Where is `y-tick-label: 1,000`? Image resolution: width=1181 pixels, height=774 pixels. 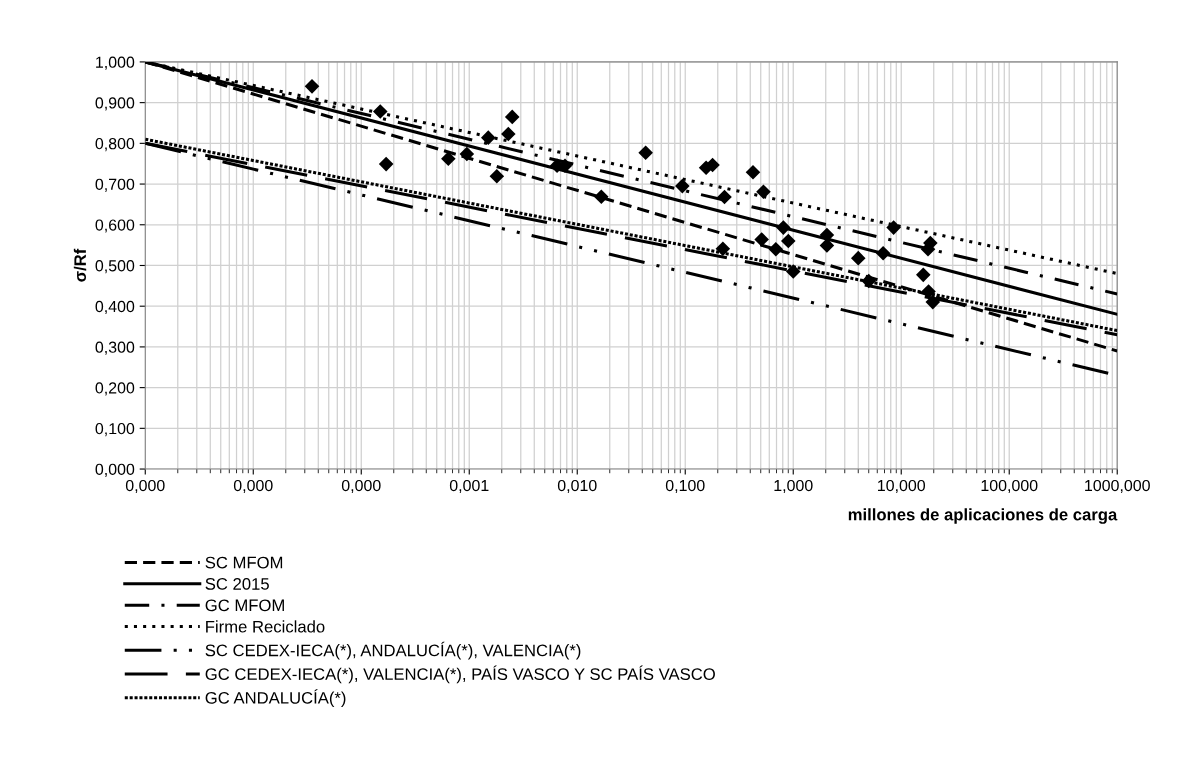 y-tick-label: 1,000 is located at coordinates (115, 63).